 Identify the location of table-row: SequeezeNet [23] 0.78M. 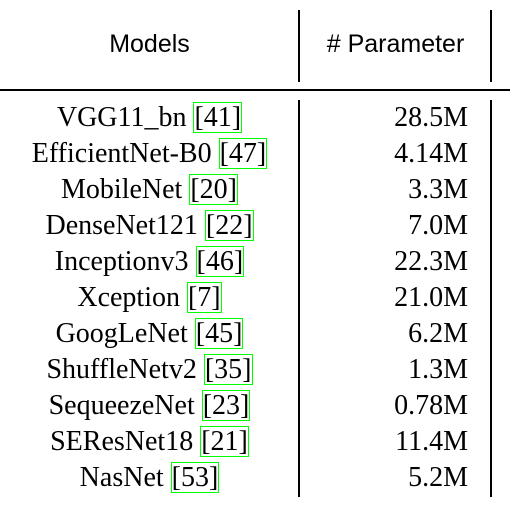
(255, 406).